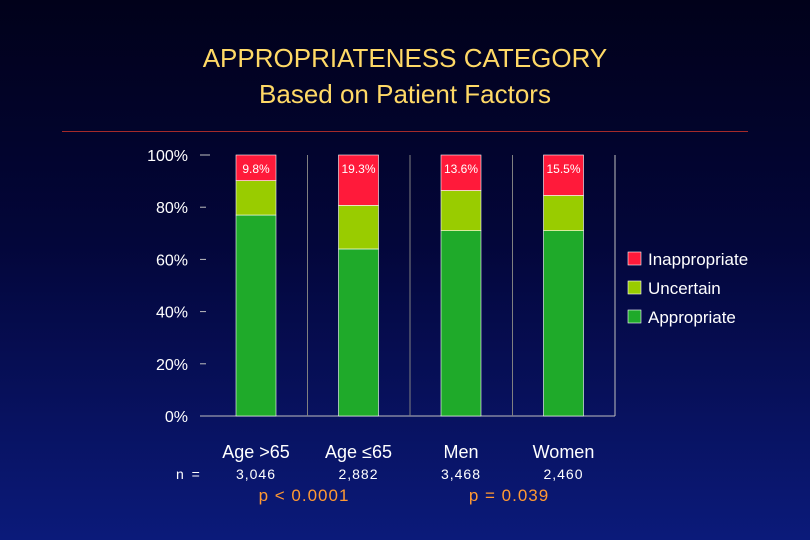 This screenshot has height=540, width=810. I want to click on n-value: 2,882, so click(358, 474).